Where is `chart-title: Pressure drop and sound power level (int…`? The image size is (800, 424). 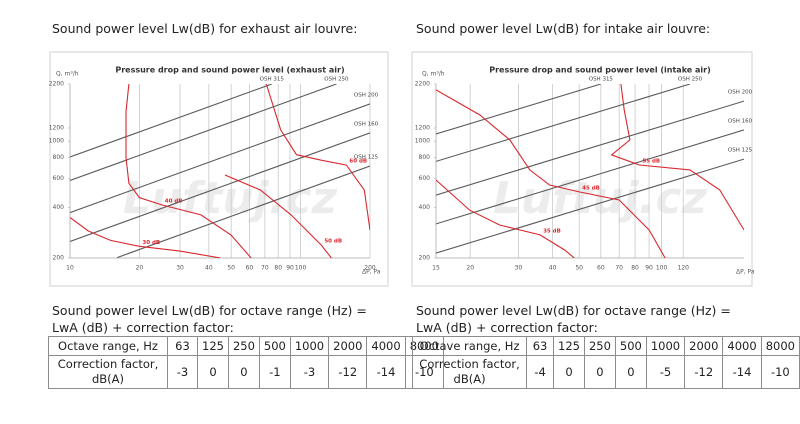
chart-title: Pressure drop and sound power level (int… is located at coordinates (600, 70).